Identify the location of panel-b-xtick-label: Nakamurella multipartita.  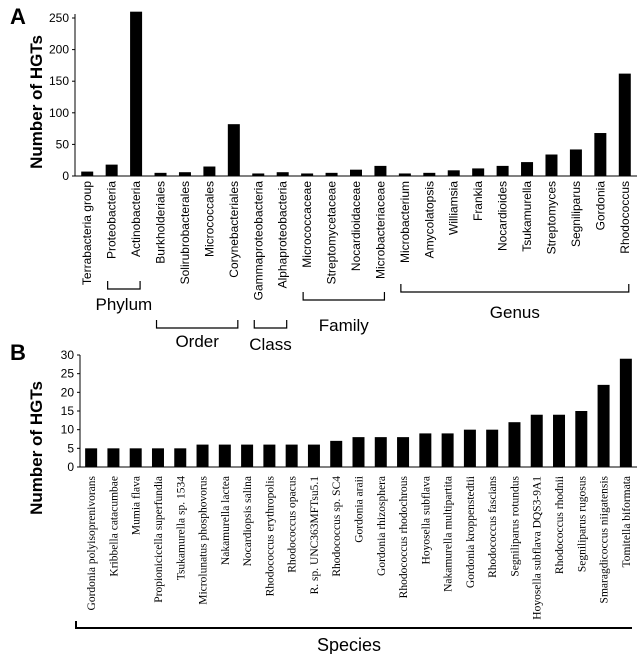
(449, 534).